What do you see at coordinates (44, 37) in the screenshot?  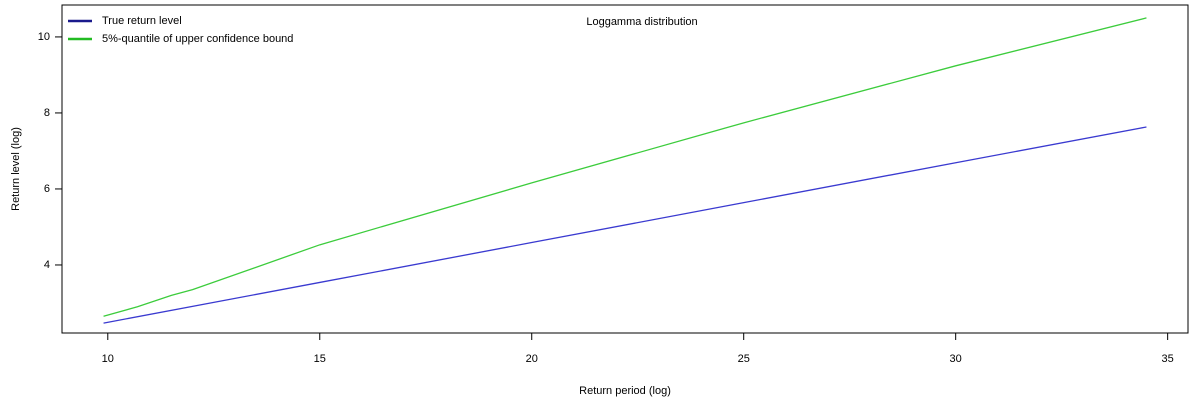 I see `y-tick-label: 10` at bounding box center [44, 37].